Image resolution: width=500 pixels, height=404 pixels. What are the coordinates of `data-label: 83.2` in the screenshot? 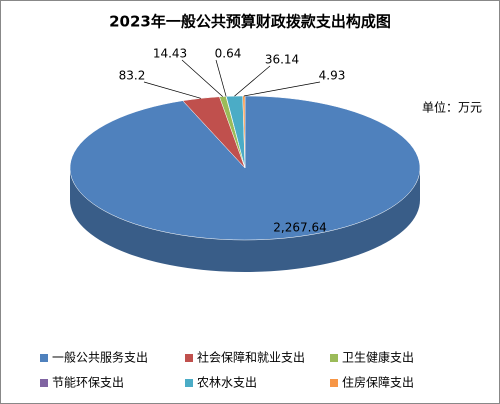 It's located at (132, 76).